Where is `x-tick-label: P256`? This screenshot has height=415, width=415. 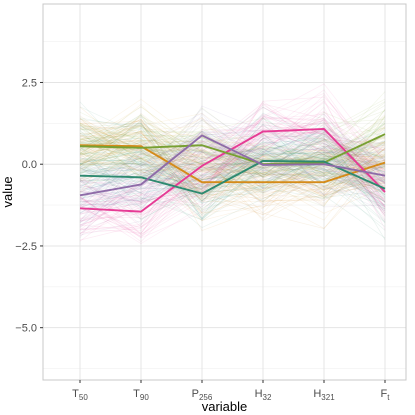 x-tick-label: P256 is located at coordinates (202, 395).